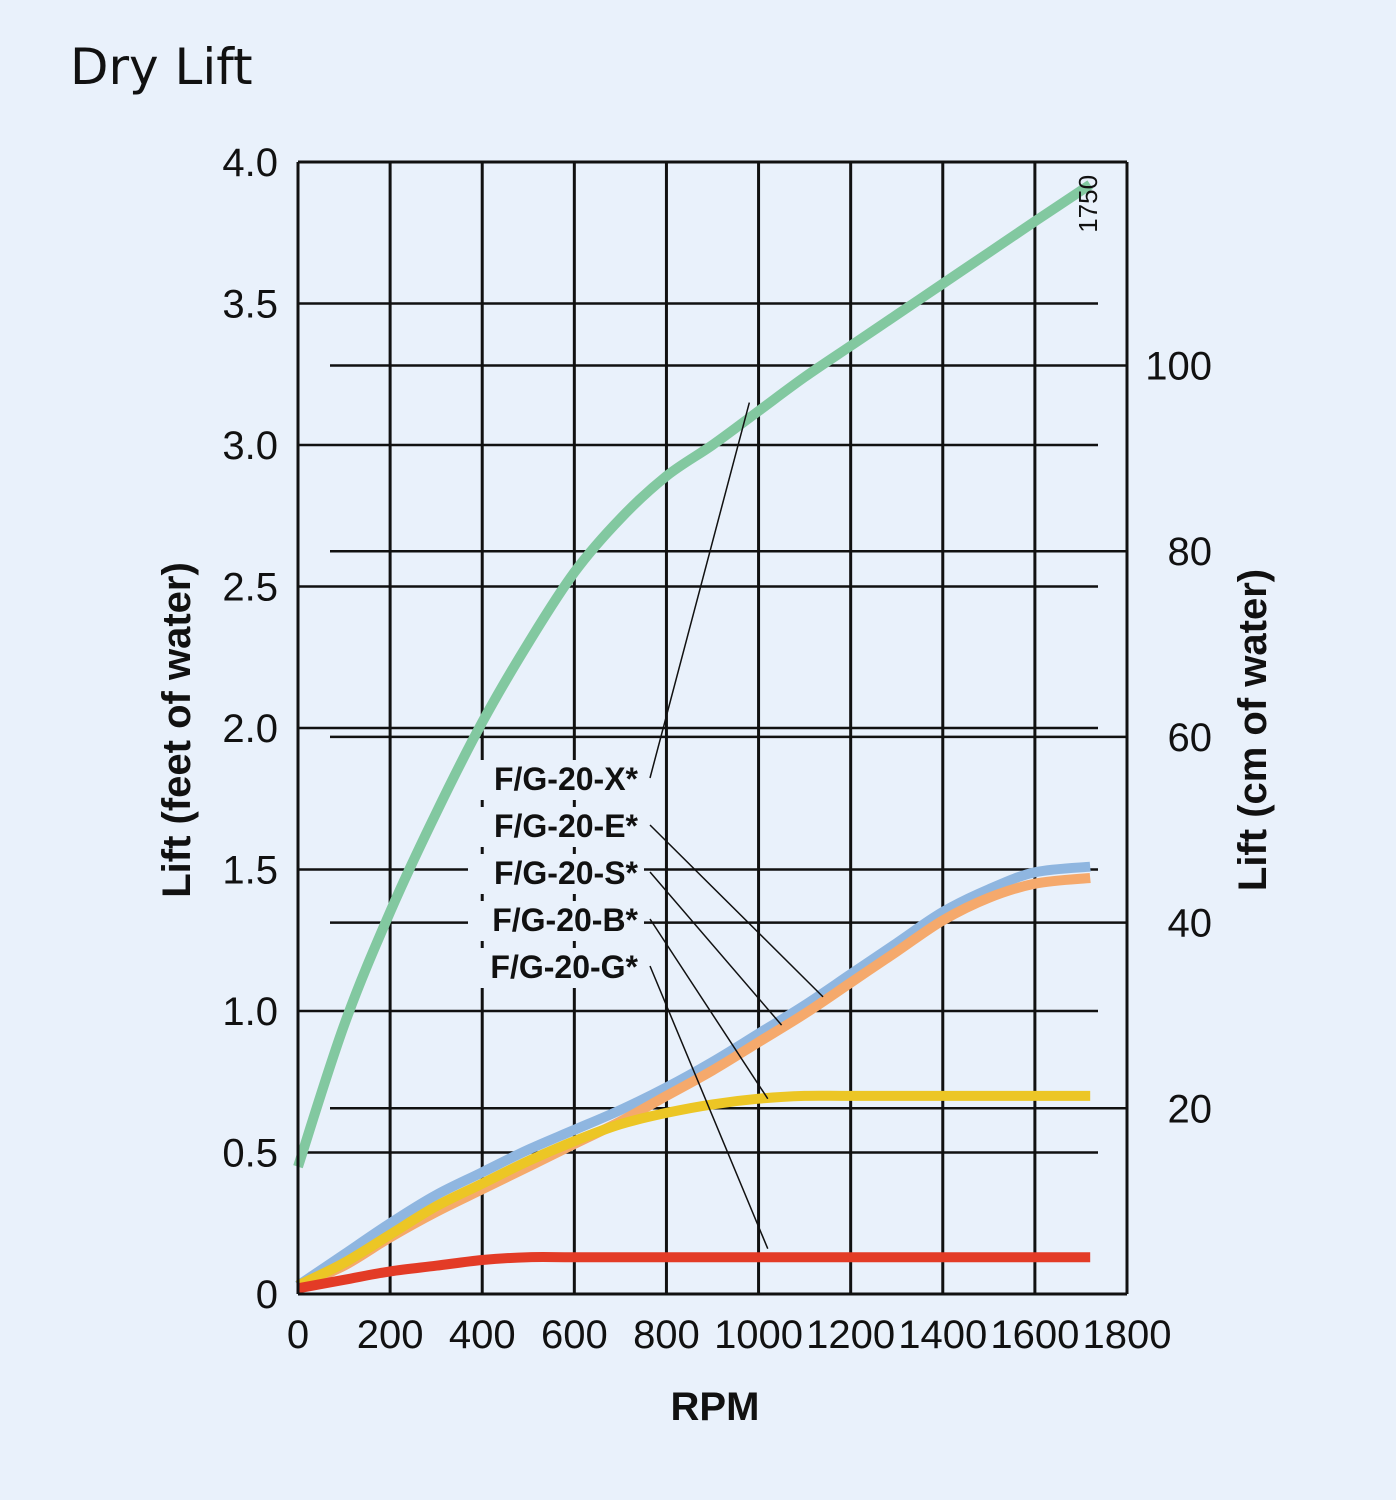 The width and height of the screenshot is (1396, 1500). What do you see at coordinates (1190, 924) in the screenshot?
I see `y2-tick-label: 40` at bounding box center [1190, 924].